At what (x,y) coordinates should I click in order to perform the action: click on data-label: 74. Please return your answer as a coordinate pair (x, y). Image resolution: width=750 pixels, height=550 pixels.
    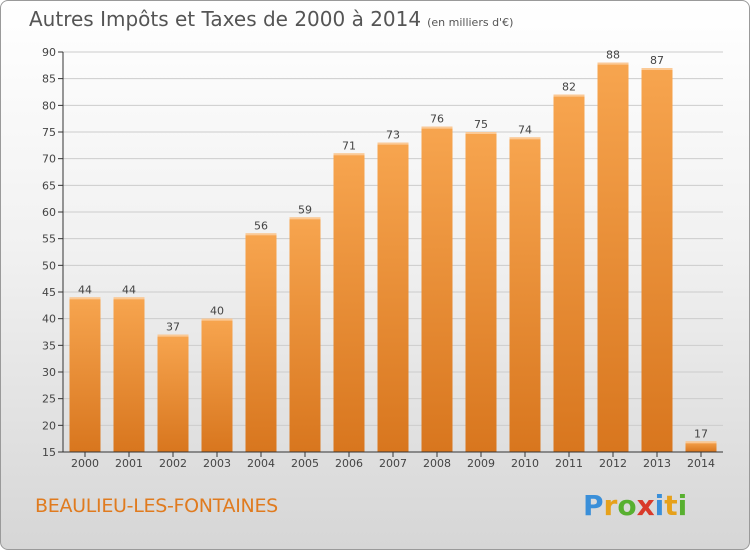
    Looking at the image, I should click on (525, 129).